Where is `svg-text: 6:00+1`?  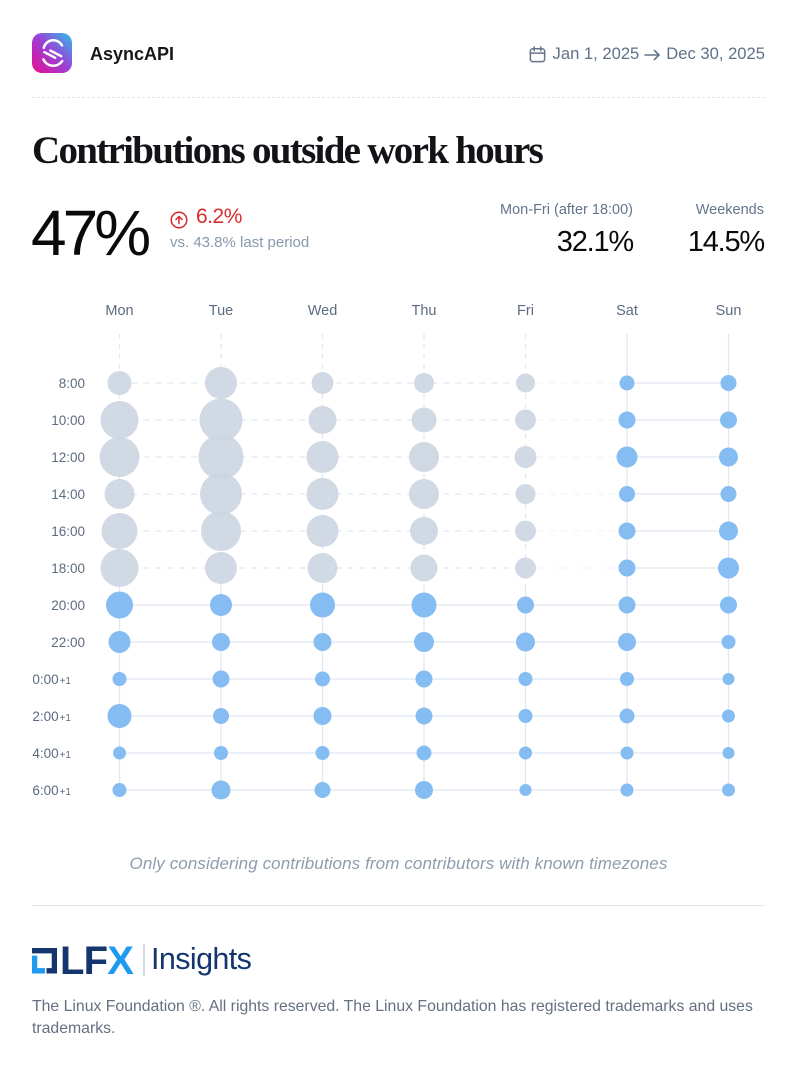
svg-text: 6:00+1 is located at coordinates (51, 790).